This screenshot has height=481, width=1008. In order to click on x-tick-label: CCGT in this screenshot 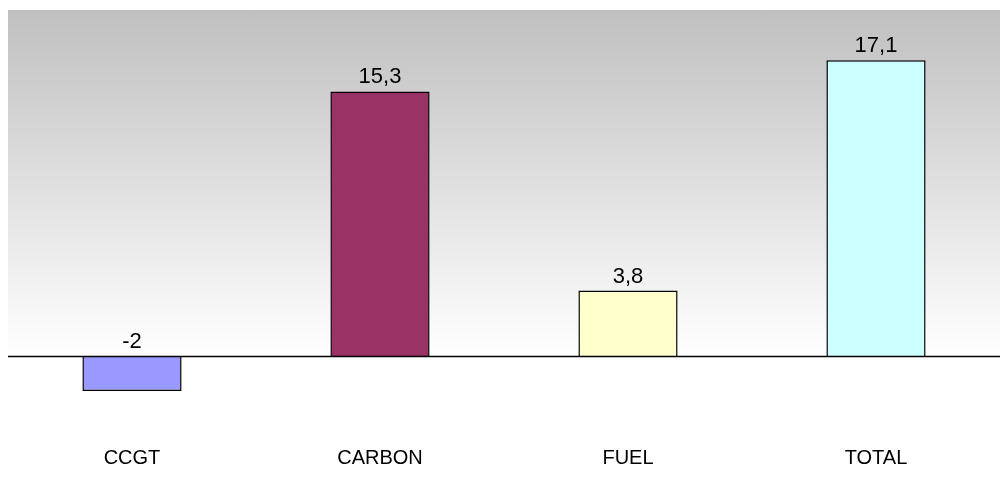, I will do `click(132, 456)`.